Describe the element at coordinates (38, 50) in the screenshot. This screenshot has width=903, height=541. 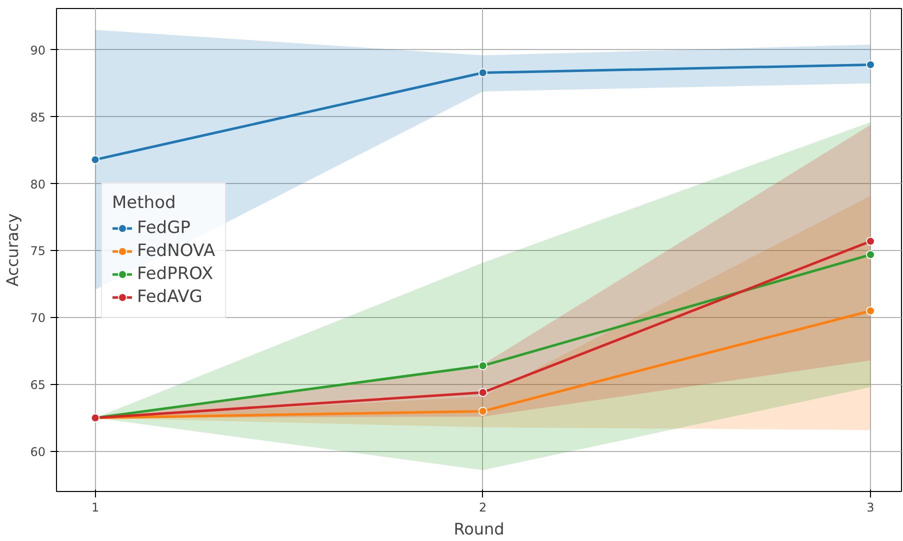
I see `y-tick-label: 90` at that location.